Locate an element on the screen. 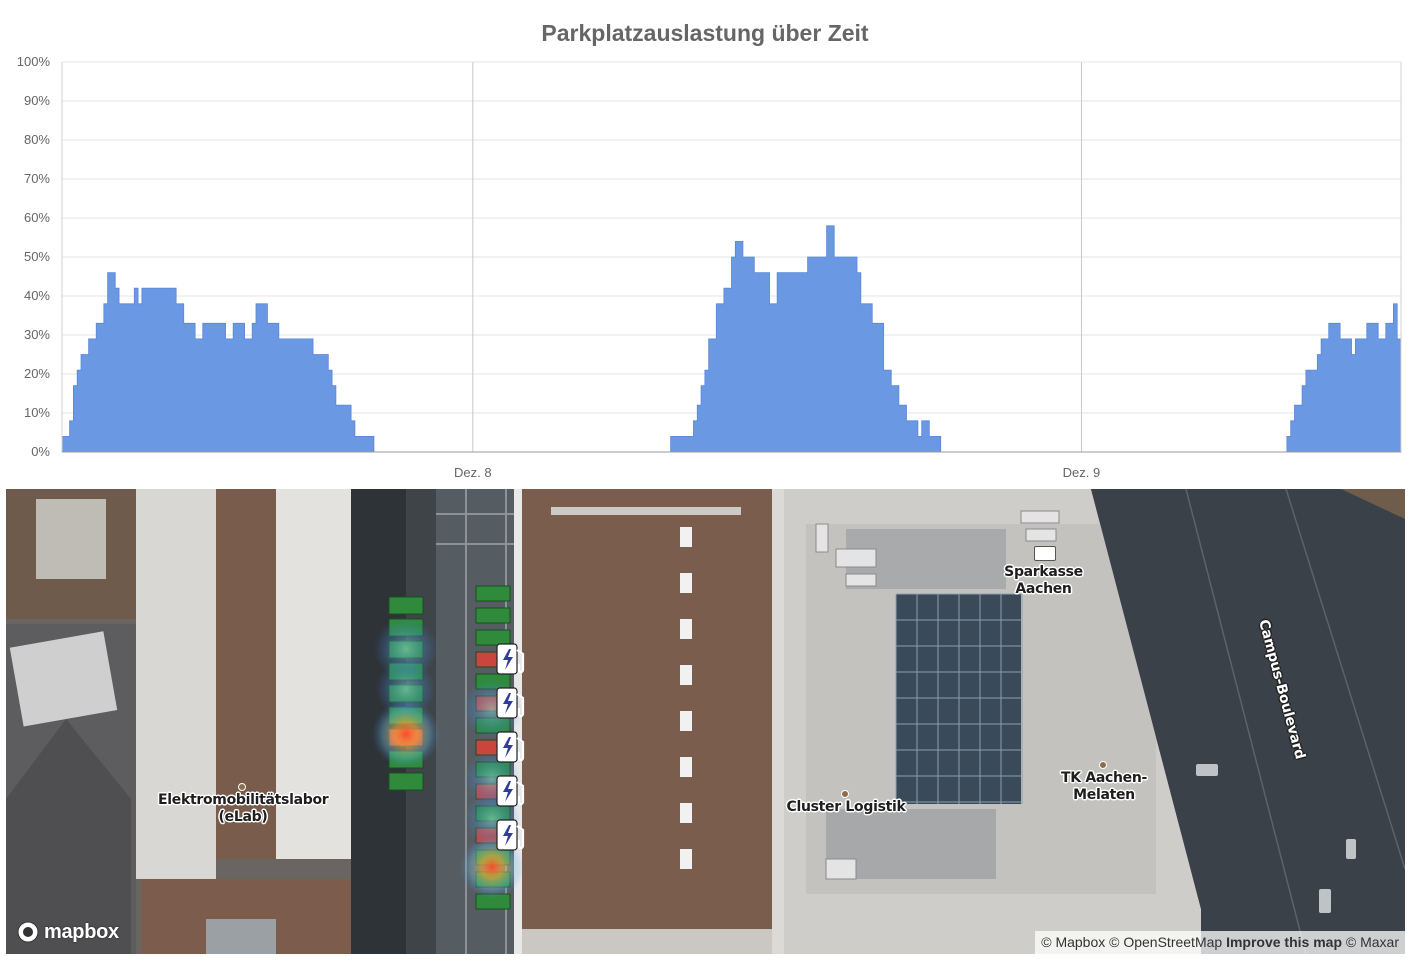 The width and height of the screenshot is (1416, 968). attribution-maxar-link: © Maxar is located at coordinates (1372, 942).